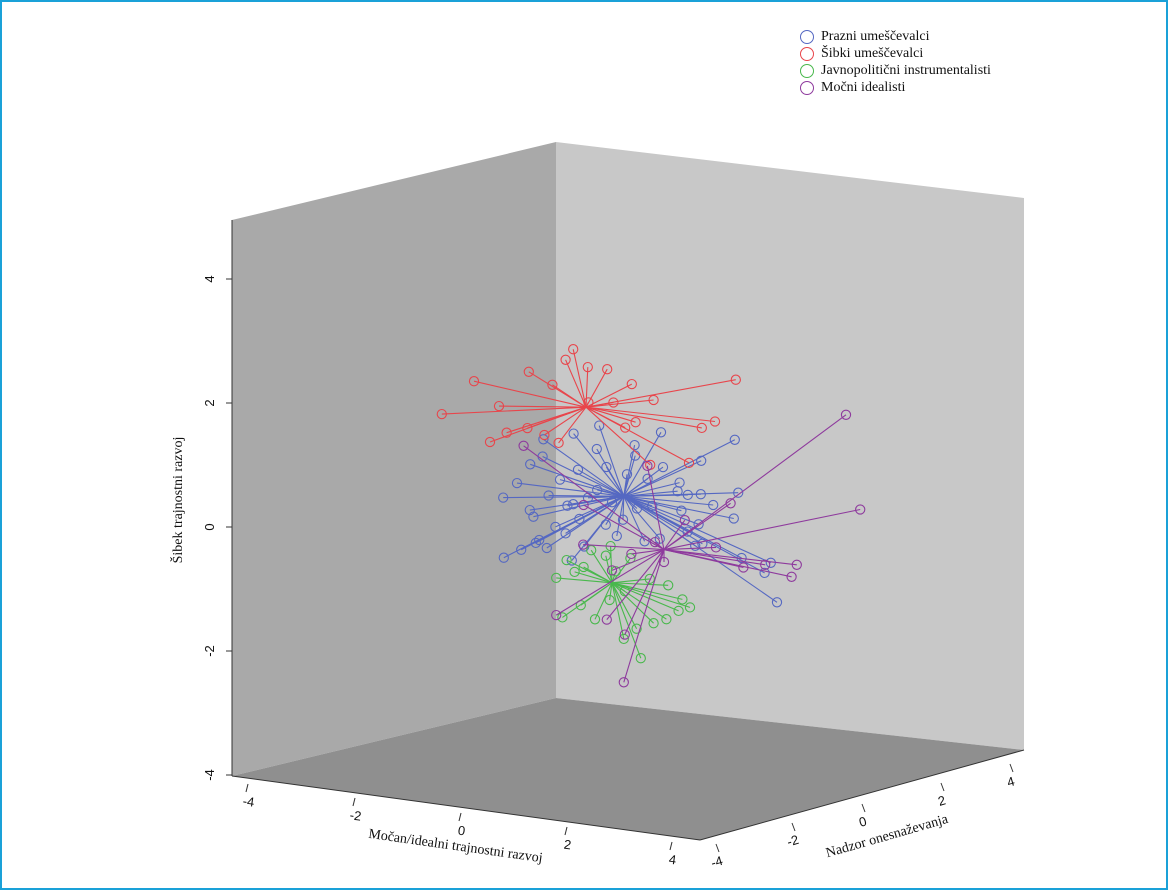 The image size is (1168, 890). I want to click on series-group, so click(640, 514).